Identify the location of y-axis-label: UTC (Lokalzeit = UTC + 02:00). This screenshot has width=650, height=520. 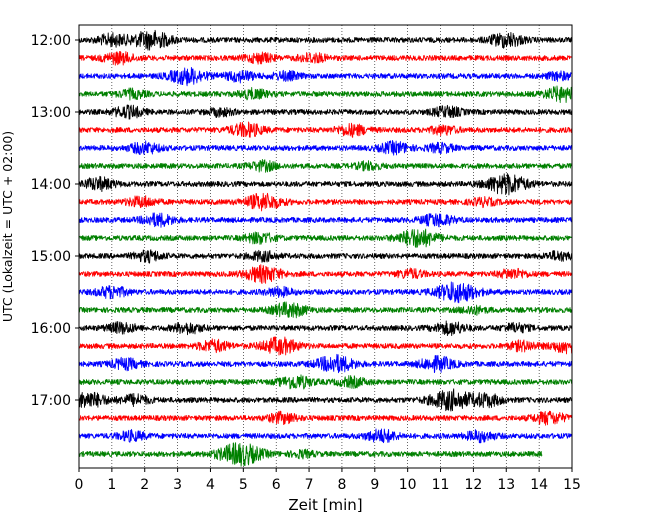
(7, 226).